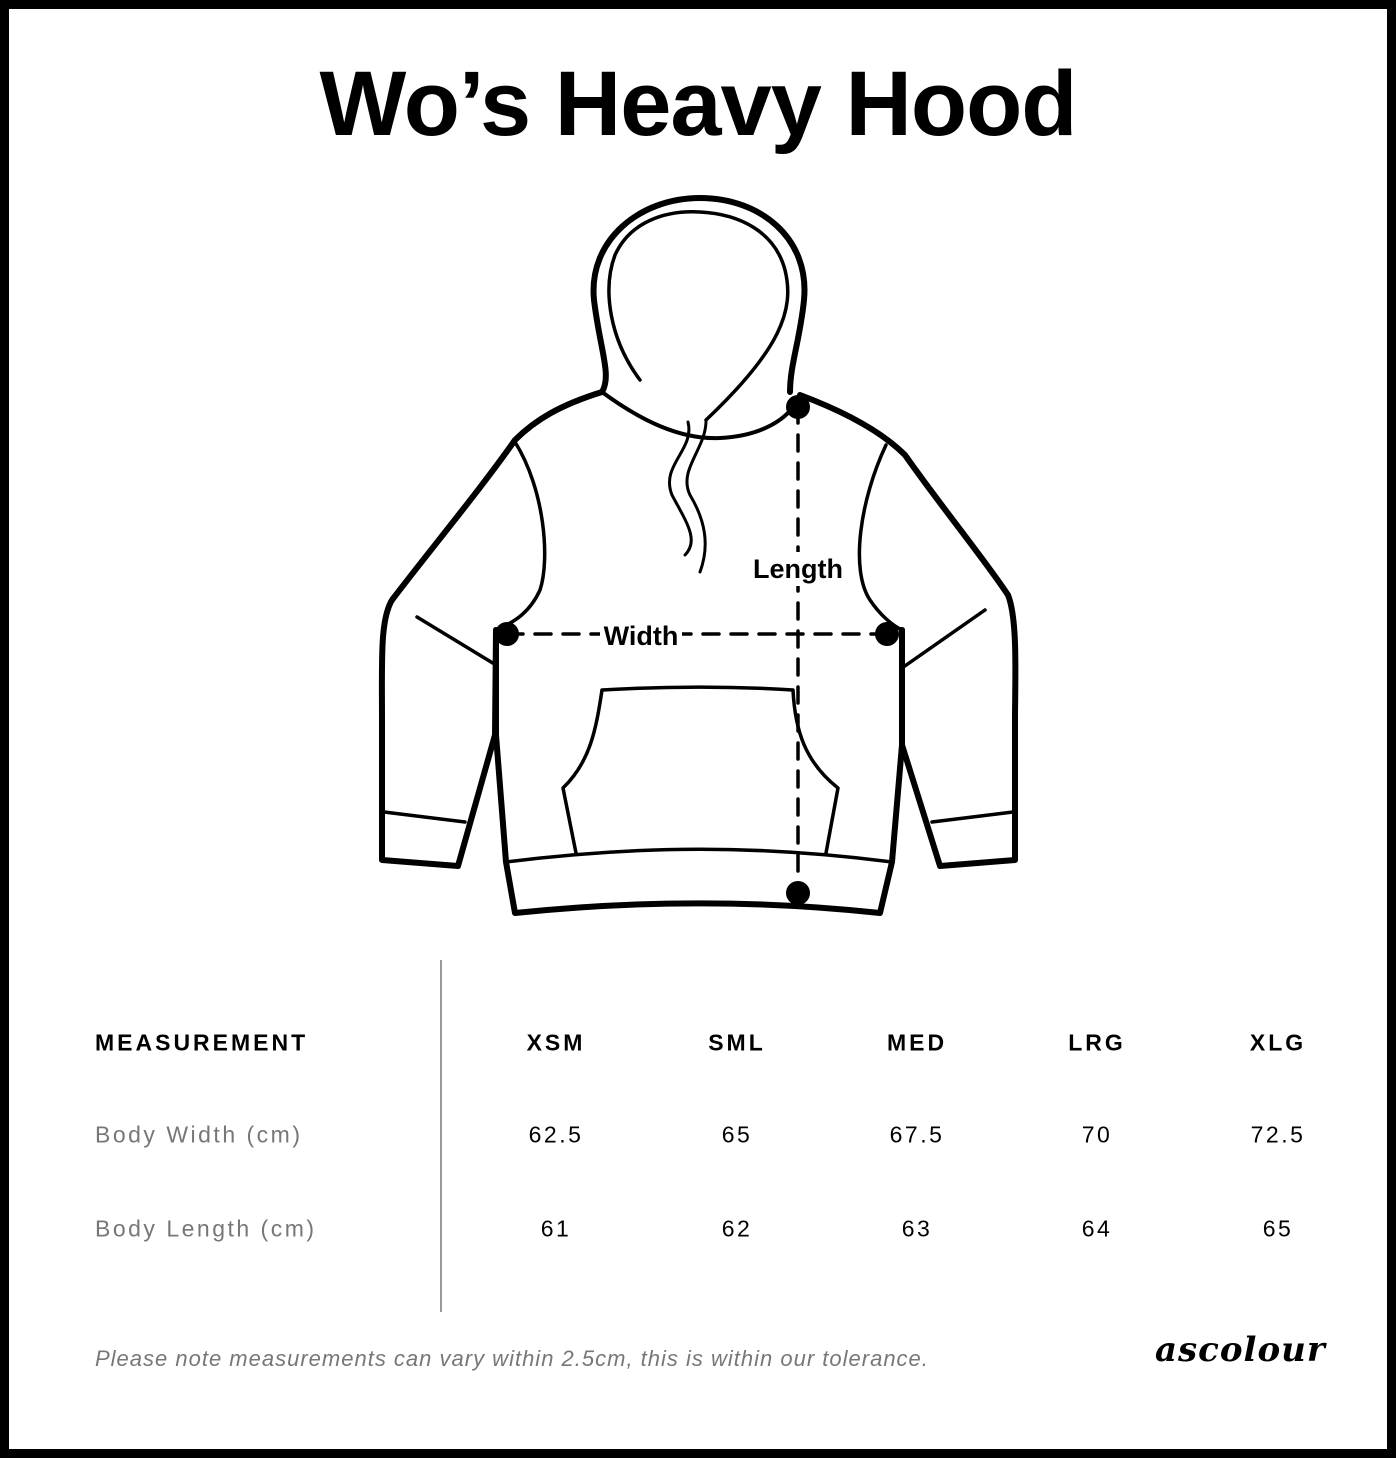 The width and height of the screenshot is (1396, 1458). Describe the element at coordinates (887, 634) in the screenshot. I see `width-point-right` at that location.